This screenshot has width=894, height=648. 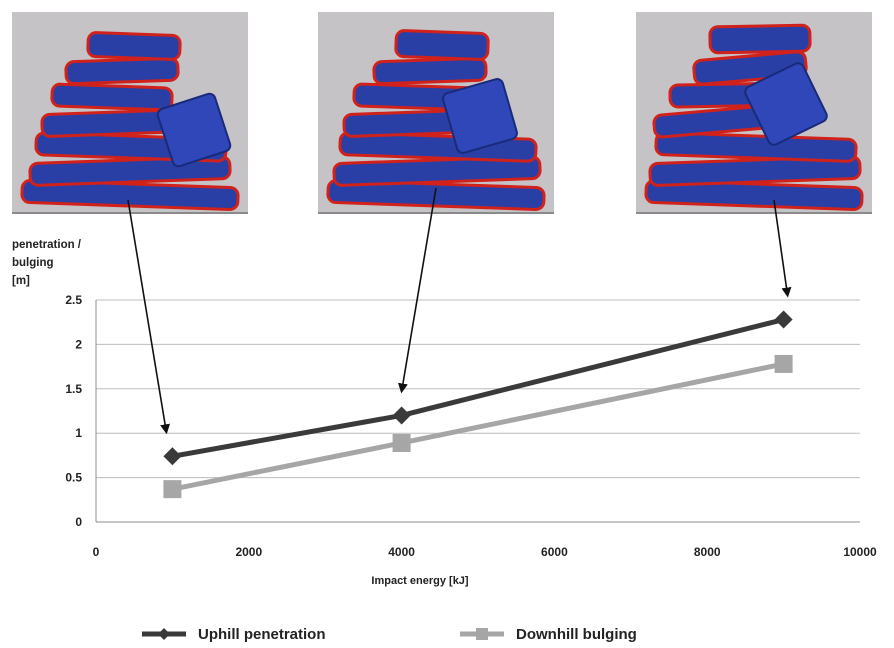 What do you see at coordinates (78, 433) in the screenshot?
I see `y-tick-label: 1` at bounding box center [78, 433].